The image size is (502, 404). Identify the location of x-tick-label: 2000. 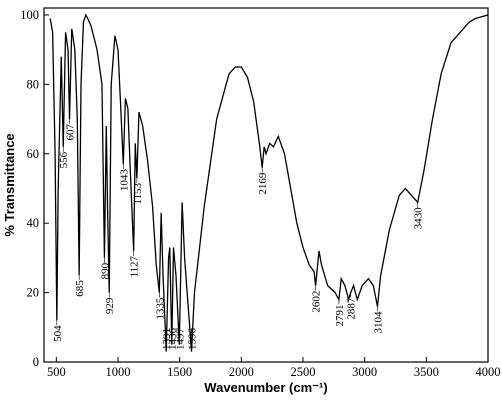
(241, 372).